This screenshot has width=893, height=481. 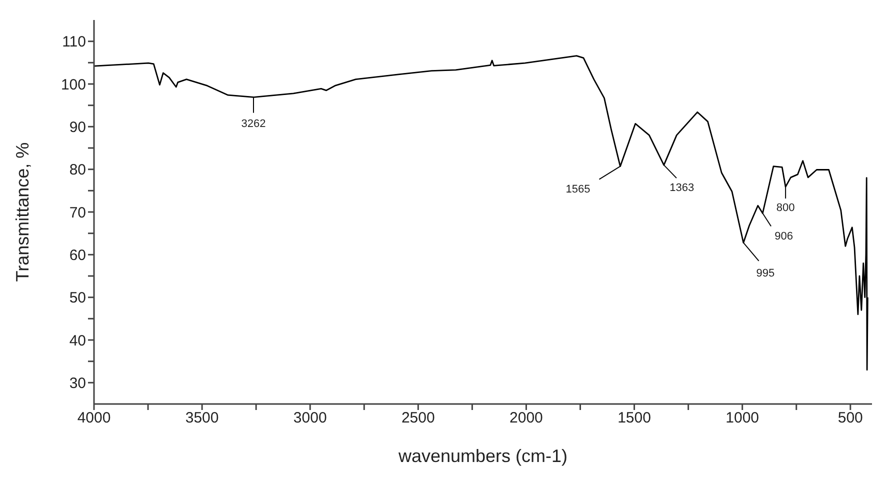 What do you see at coordinates (77, 255) in the screenshot?
I see `y-tick-label: 60` at bounding box center [77, 255].